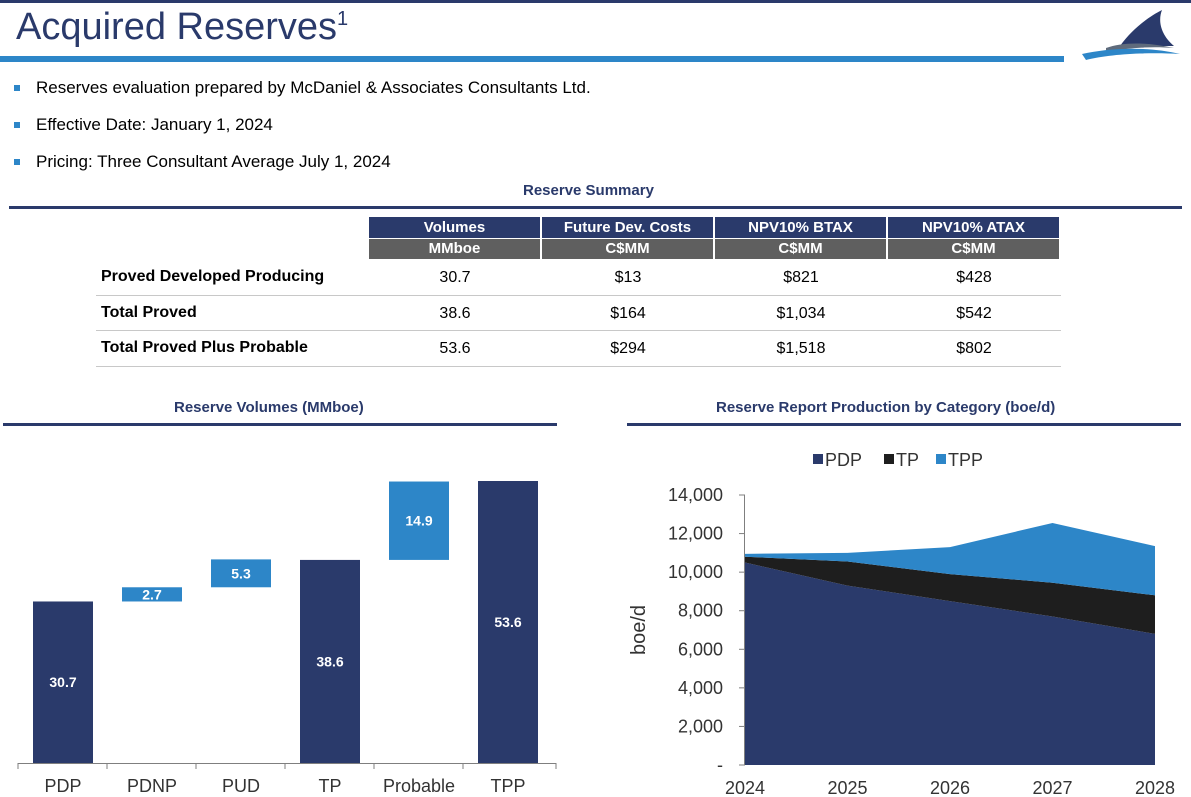  I want to click on y-axis-label: boe/d, so click(639, 630).